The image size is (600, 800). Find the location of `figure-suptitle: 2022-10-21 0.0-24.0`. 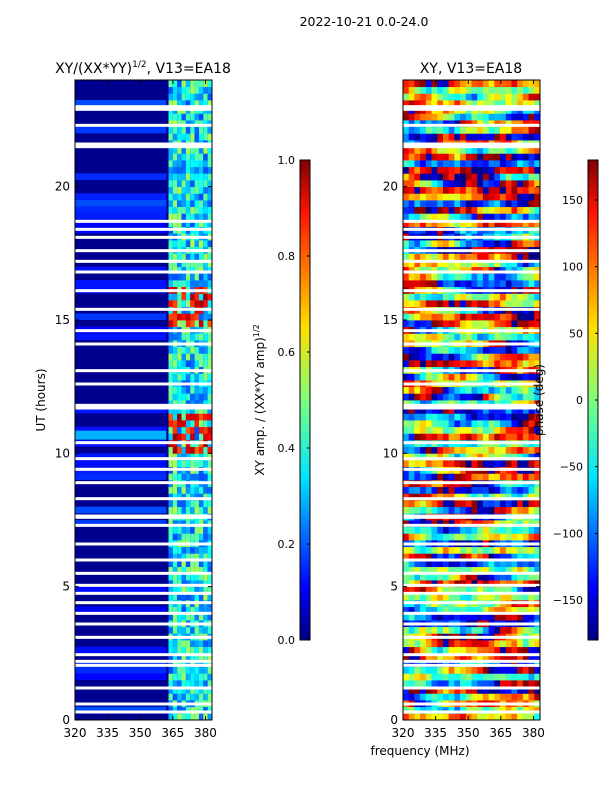

figure-suptitle: 2022-10-21 0.0-24.0 is located at coordinates (364, 21).